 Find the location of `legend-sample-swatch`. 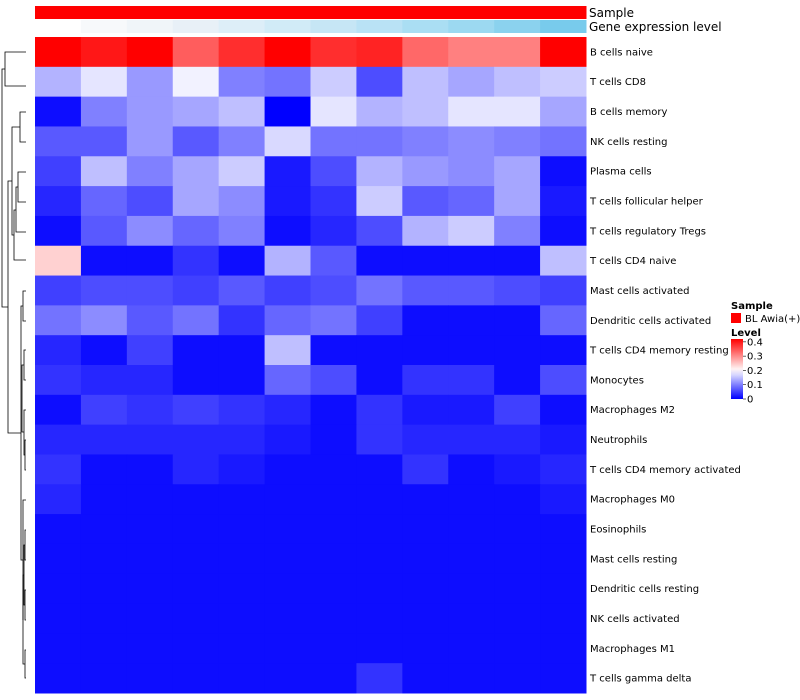

legend-sample-swatch is located at coordinates (736, 318).